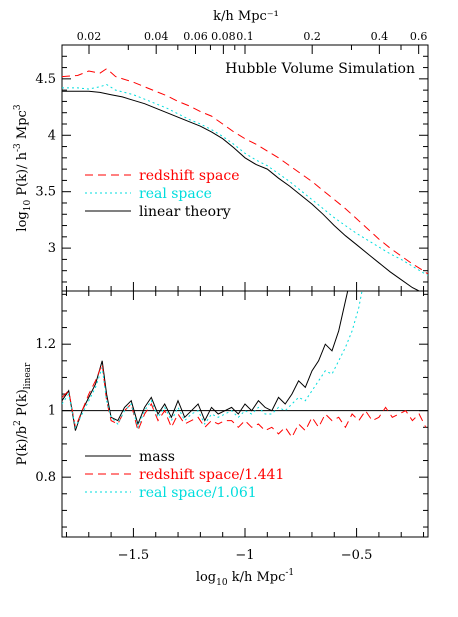 The height and width of the screenshot is (617, 458). What do you see at coordinates (246, 16) in the screenshot?
I see `top-axis-label: k/h Mpc⁻¹` at bounding box center [246, 16].